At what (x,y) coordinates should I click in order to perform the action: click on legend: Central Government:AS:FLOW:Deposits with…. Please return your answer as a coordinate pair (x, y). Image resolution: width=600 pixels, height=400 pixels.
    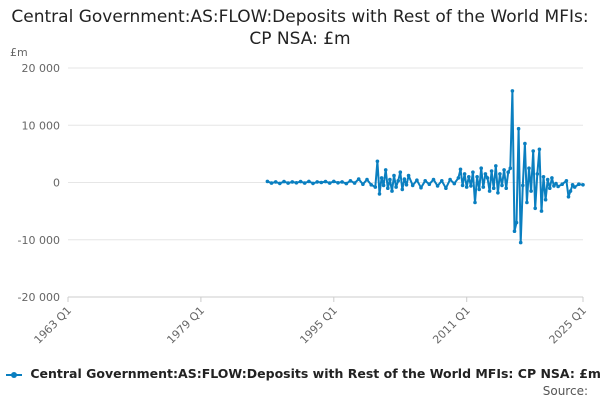
    Looking at the image, I should click on (303, 373).